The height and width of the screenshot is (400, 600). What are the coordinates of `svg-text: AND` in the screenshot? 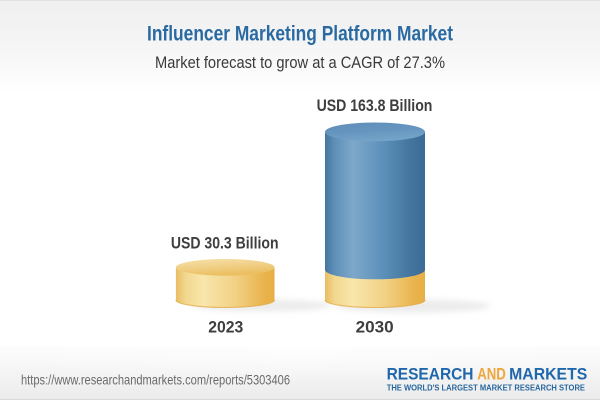 It's located at (491, 373).